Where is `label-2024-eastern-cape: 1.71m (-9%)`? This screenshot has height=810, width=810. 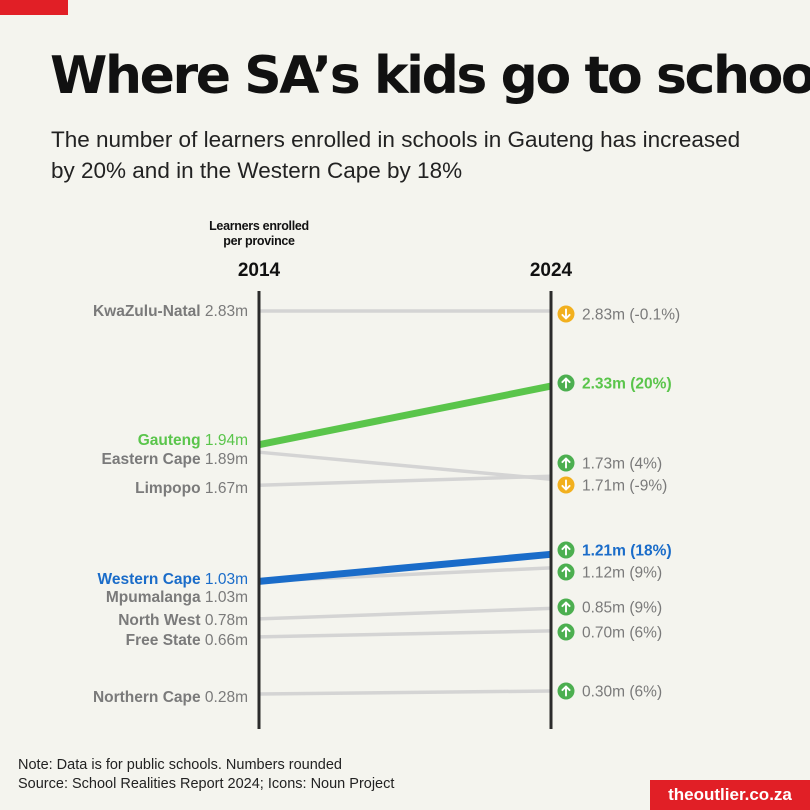
label-2024-eastern-cape: 1.71m (-9%) is located at coordinates (624, 486).